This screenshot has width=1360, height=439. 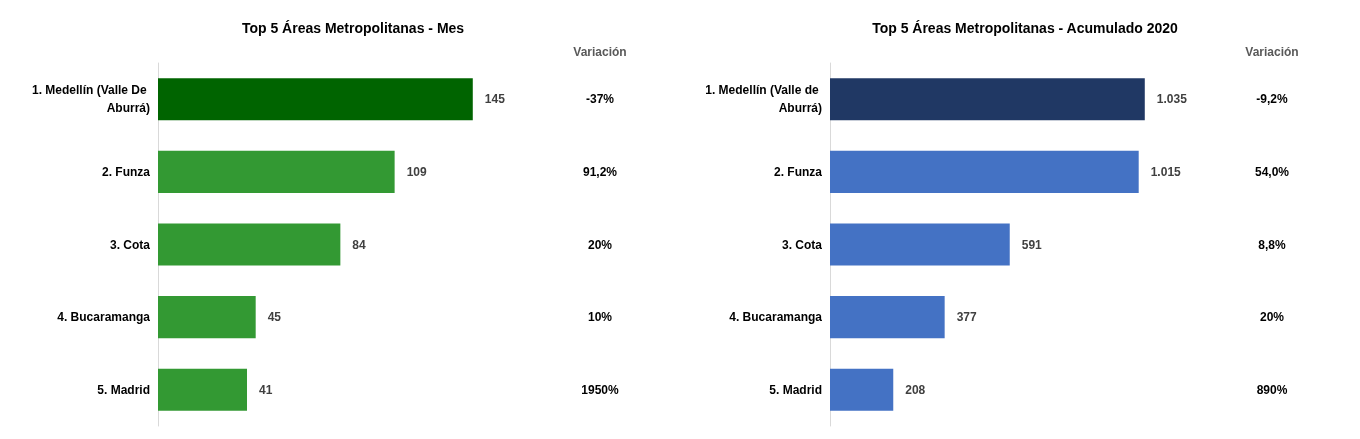 What do you see at coordinates (274, 317) in the screenshot?
I see `data-label: 45` at bounding box center [274, 317].